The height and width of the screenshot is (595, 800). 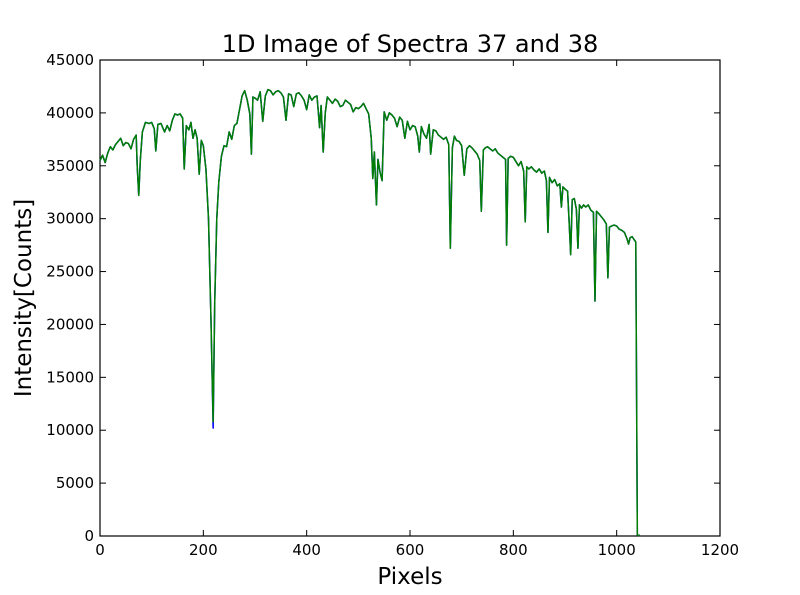 What do you see at coordinates (100, 550) in the screenshot?
I see `x-tick-label: 0` at bounding box center [100, 550].